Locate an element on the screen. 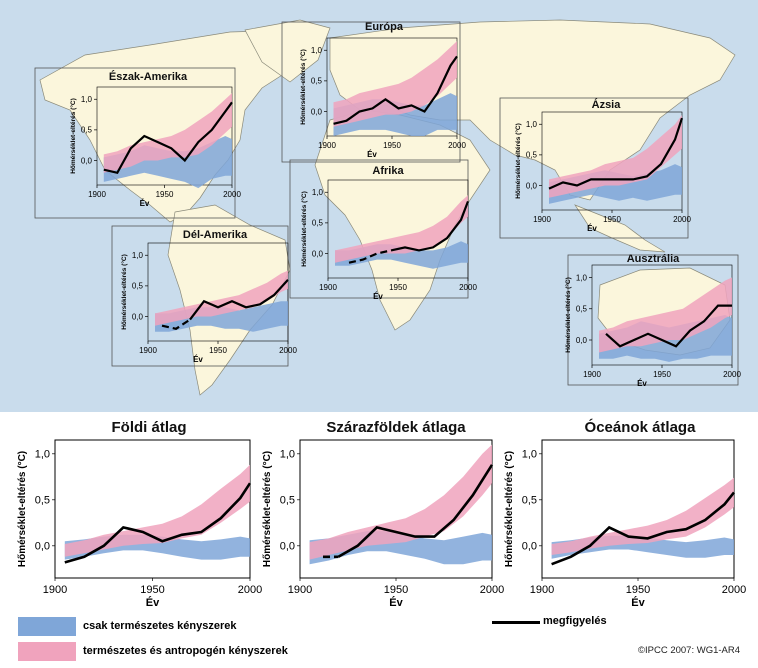  greenland-landmass is located at coordinates (287, 51).